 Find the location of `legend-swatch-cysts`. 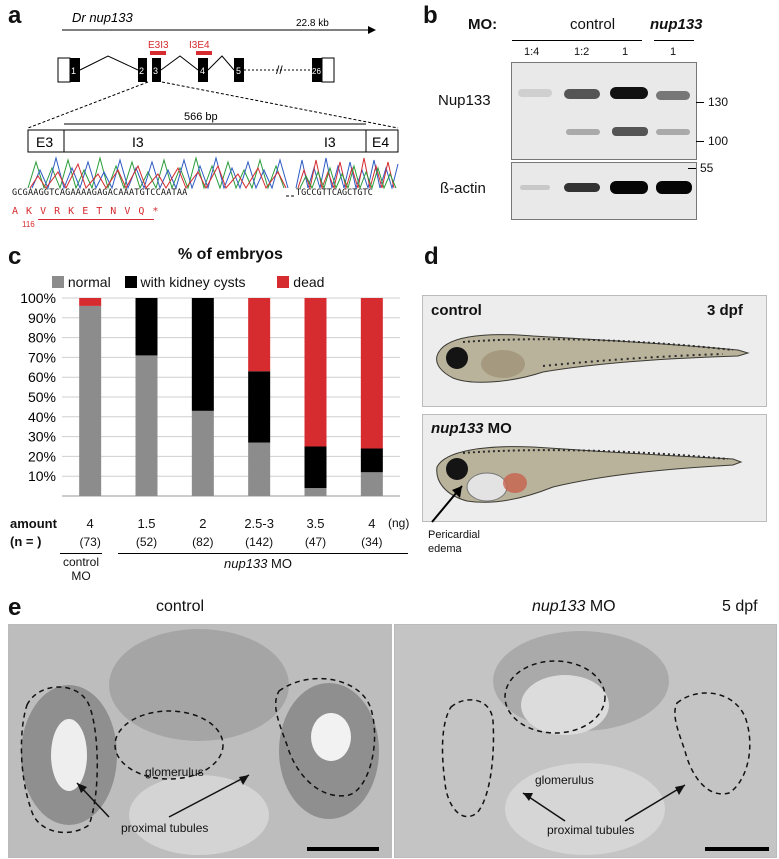

legend-swatch-cysts is located at coordinates (130, 282).